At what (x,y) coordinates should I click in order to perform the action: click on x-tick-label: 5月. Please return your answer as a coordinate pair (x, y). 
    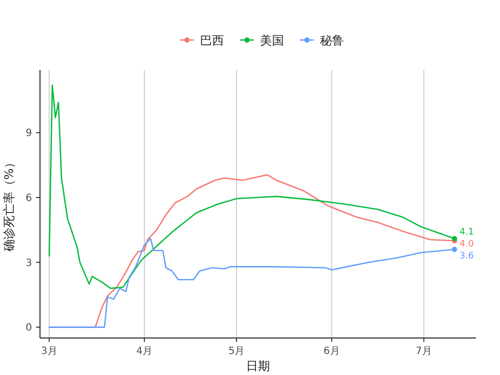
    Looking at the image, I should click on (236, 351).